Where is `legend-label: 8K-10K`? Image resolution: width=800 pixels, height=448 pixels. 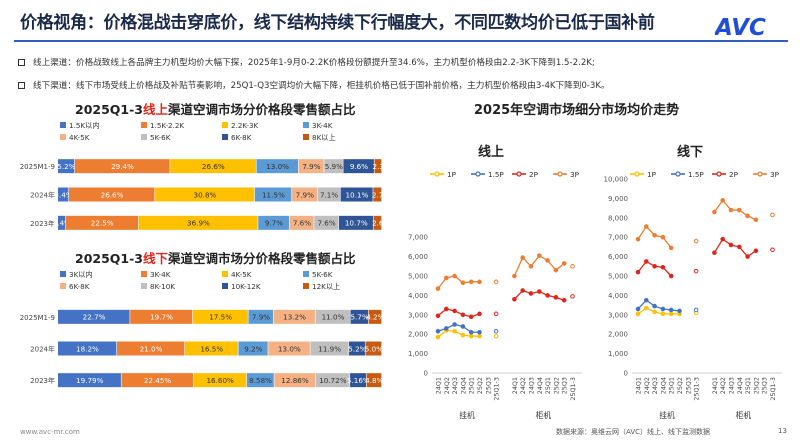
legend-label: 8K-10K is located at coordinates (162, 286).